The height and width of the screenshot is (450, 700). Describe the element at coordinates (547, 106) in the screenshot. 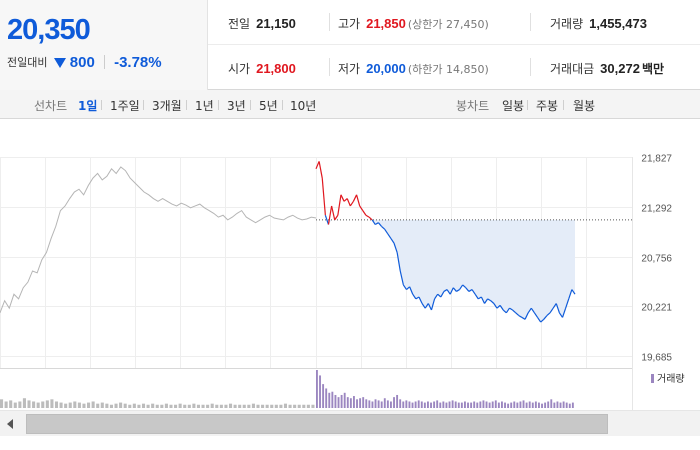

I see `candle-weekly: 주봉` at that location.